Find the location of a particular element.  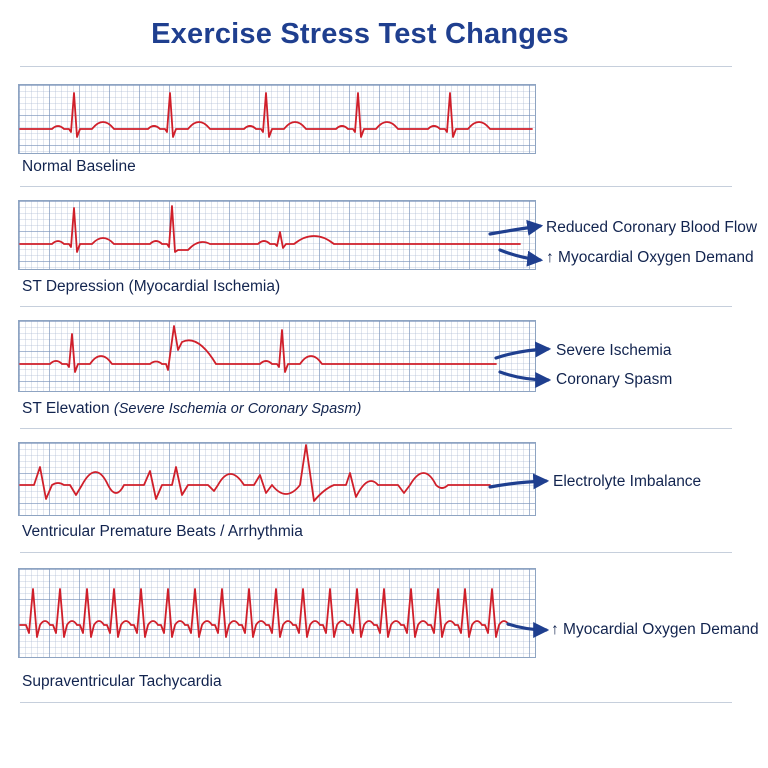

panel-label-text: Ventricular Premature Beats / Arrhythmia is located at coordinates (162, 531).